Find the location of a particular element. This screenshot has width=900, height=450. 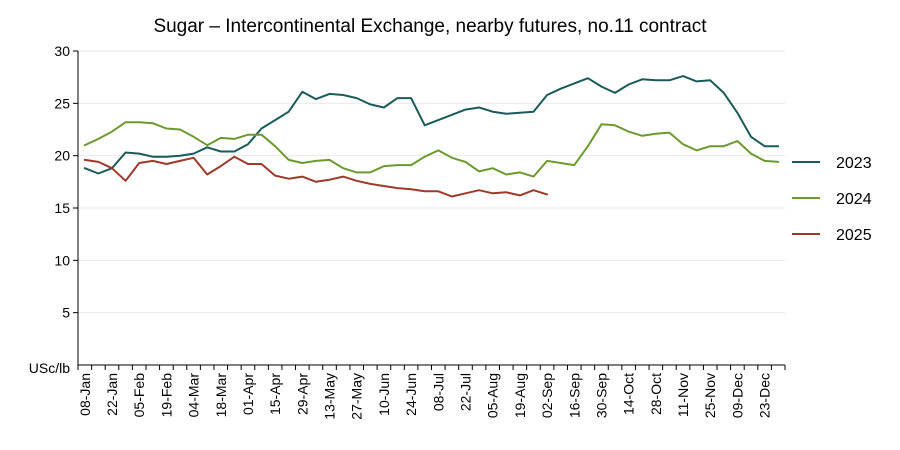

x-tick-label: 24-Jun is located at coordinates (411, 394).